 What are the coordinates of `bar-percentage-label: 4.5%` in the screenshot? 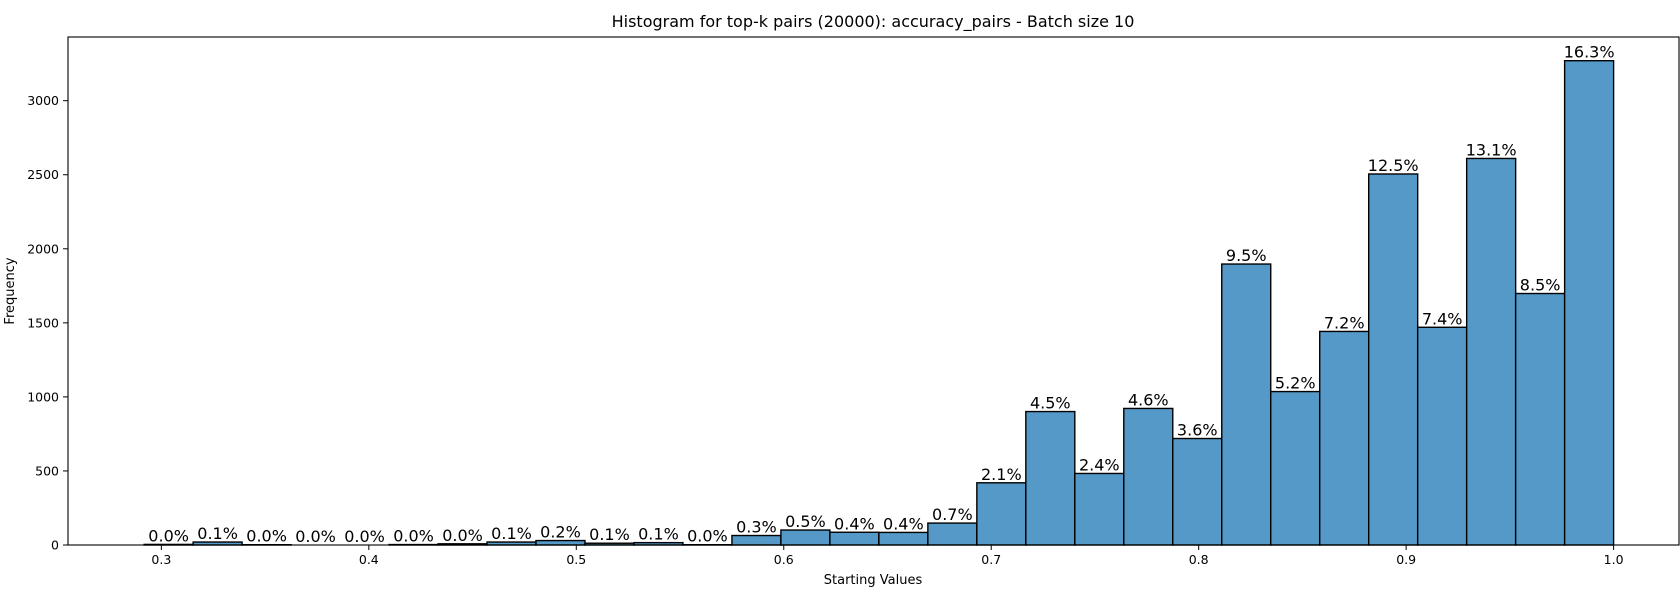 It's located at (1050, 403).